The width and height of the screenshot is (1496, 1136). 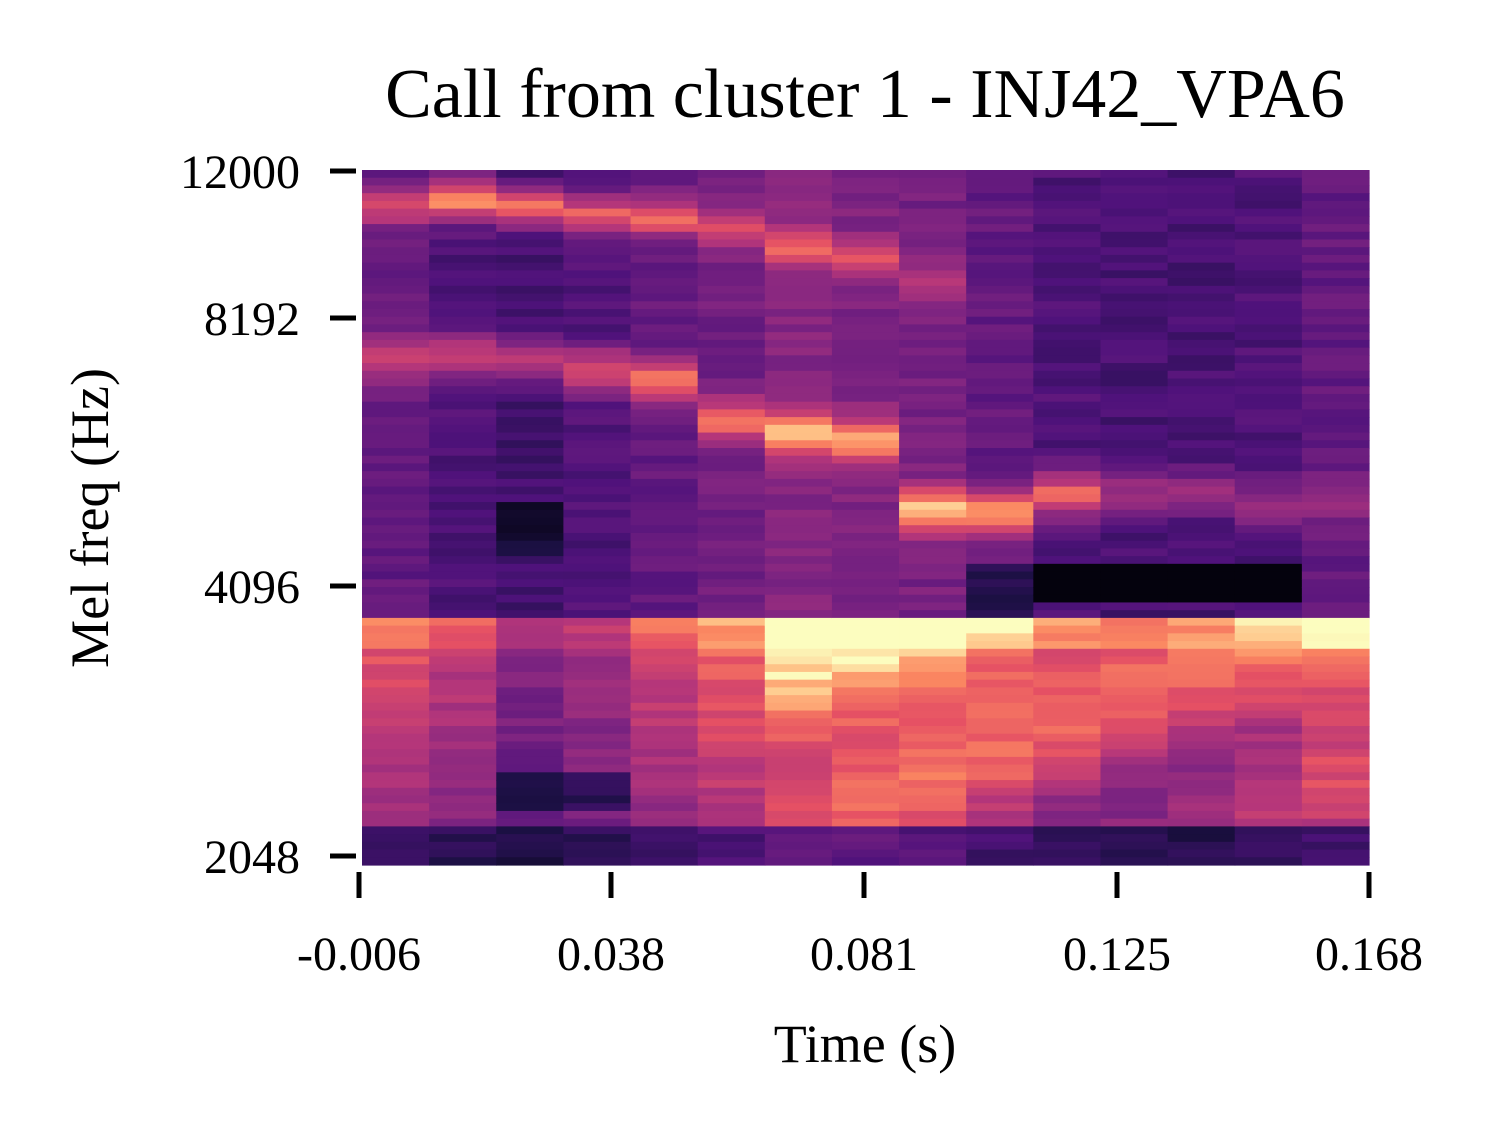 I want to click on x-tick-label-0: -0.006, so click(x=359, y=954).